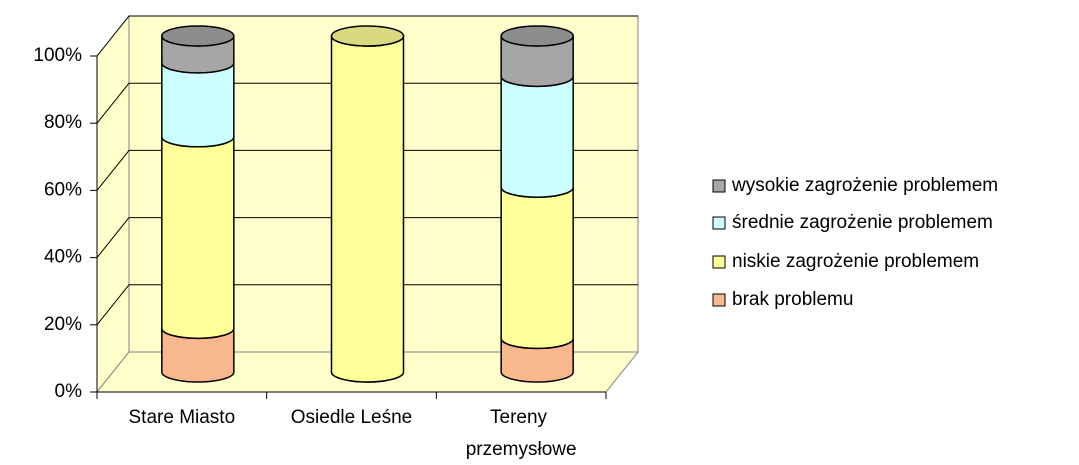  What do you see at coordinates (351, 417) in the screenshot?
I see `x-tick-label: Osiedle Leśne` at bounding box center [351, 417].